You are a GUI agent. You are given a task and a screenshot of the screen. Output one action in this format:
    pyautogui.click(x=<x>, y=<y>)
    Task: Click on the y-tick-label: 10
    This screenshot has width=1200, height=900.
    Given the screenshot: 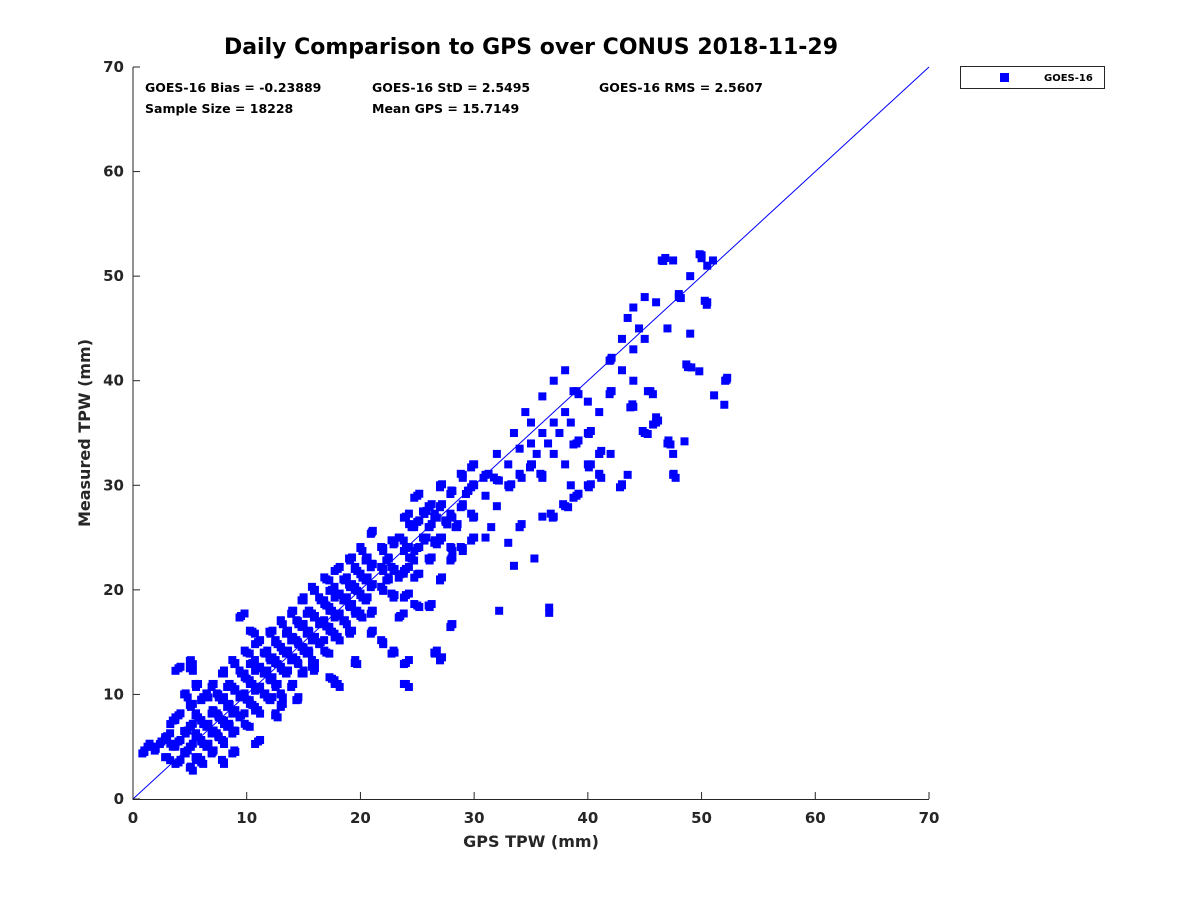 What is the action you would take?
    pyautogui.click(x=113, y=694)
    